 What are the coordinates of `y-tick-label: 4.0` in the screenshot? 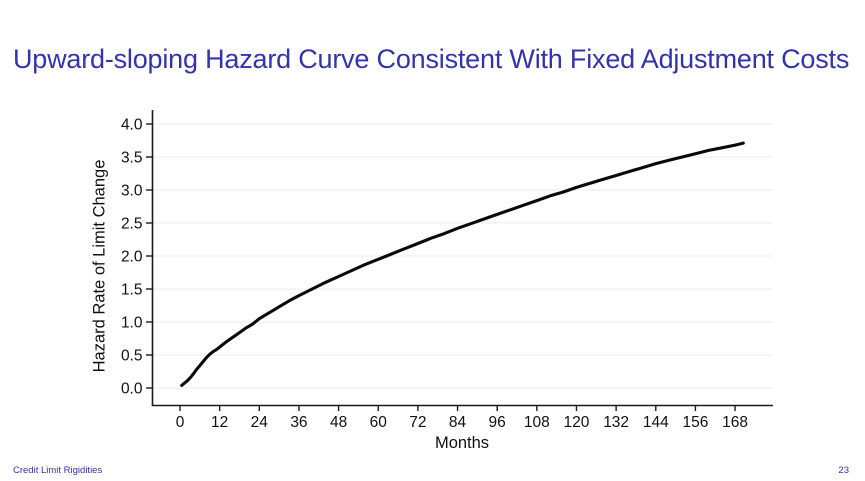 It's located at (132, 125).